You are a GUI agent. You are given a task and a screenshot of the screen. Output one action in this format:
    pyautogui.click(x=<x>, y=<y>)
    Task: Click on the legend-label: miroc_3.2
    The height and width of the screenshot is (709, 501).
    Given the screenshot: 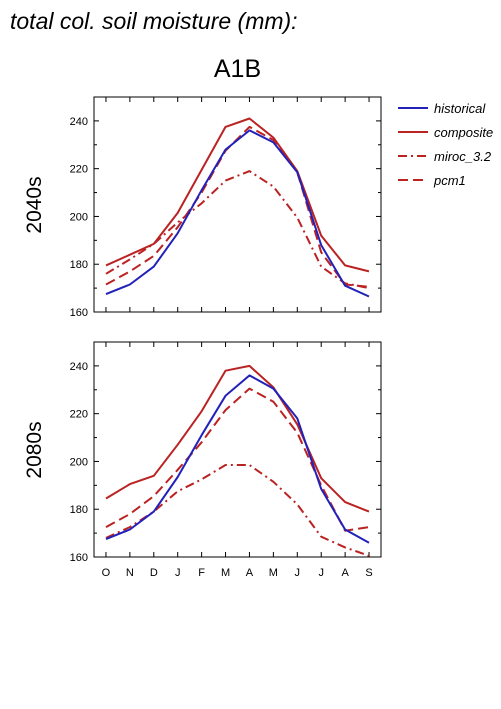 What is the action you would take?
    pyautogui.click(x=463, y=156)
    